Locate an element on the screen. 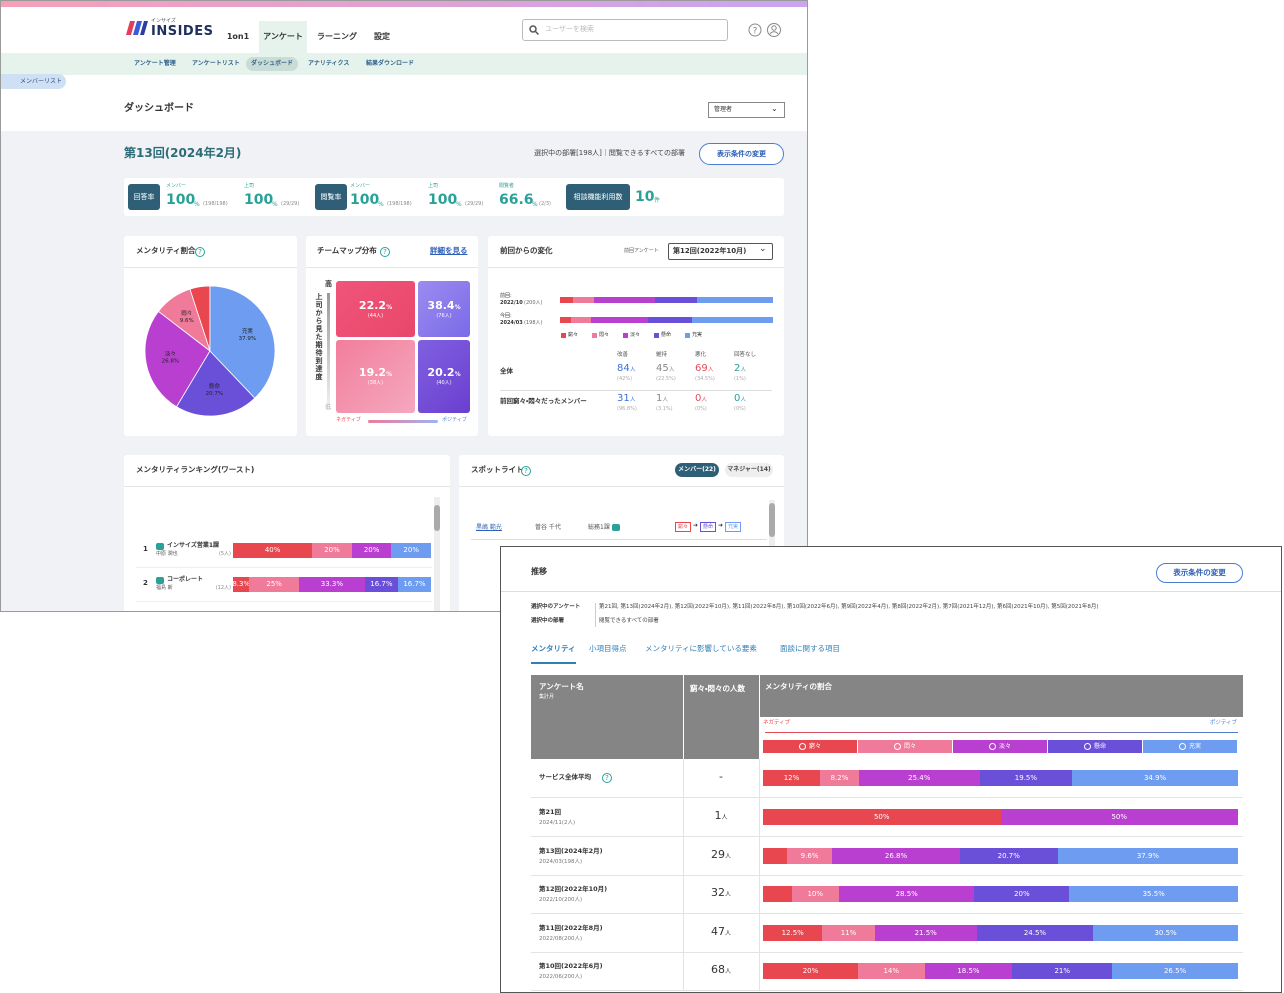  bar-segment: 28.5% is located at coordinates (907, 894).